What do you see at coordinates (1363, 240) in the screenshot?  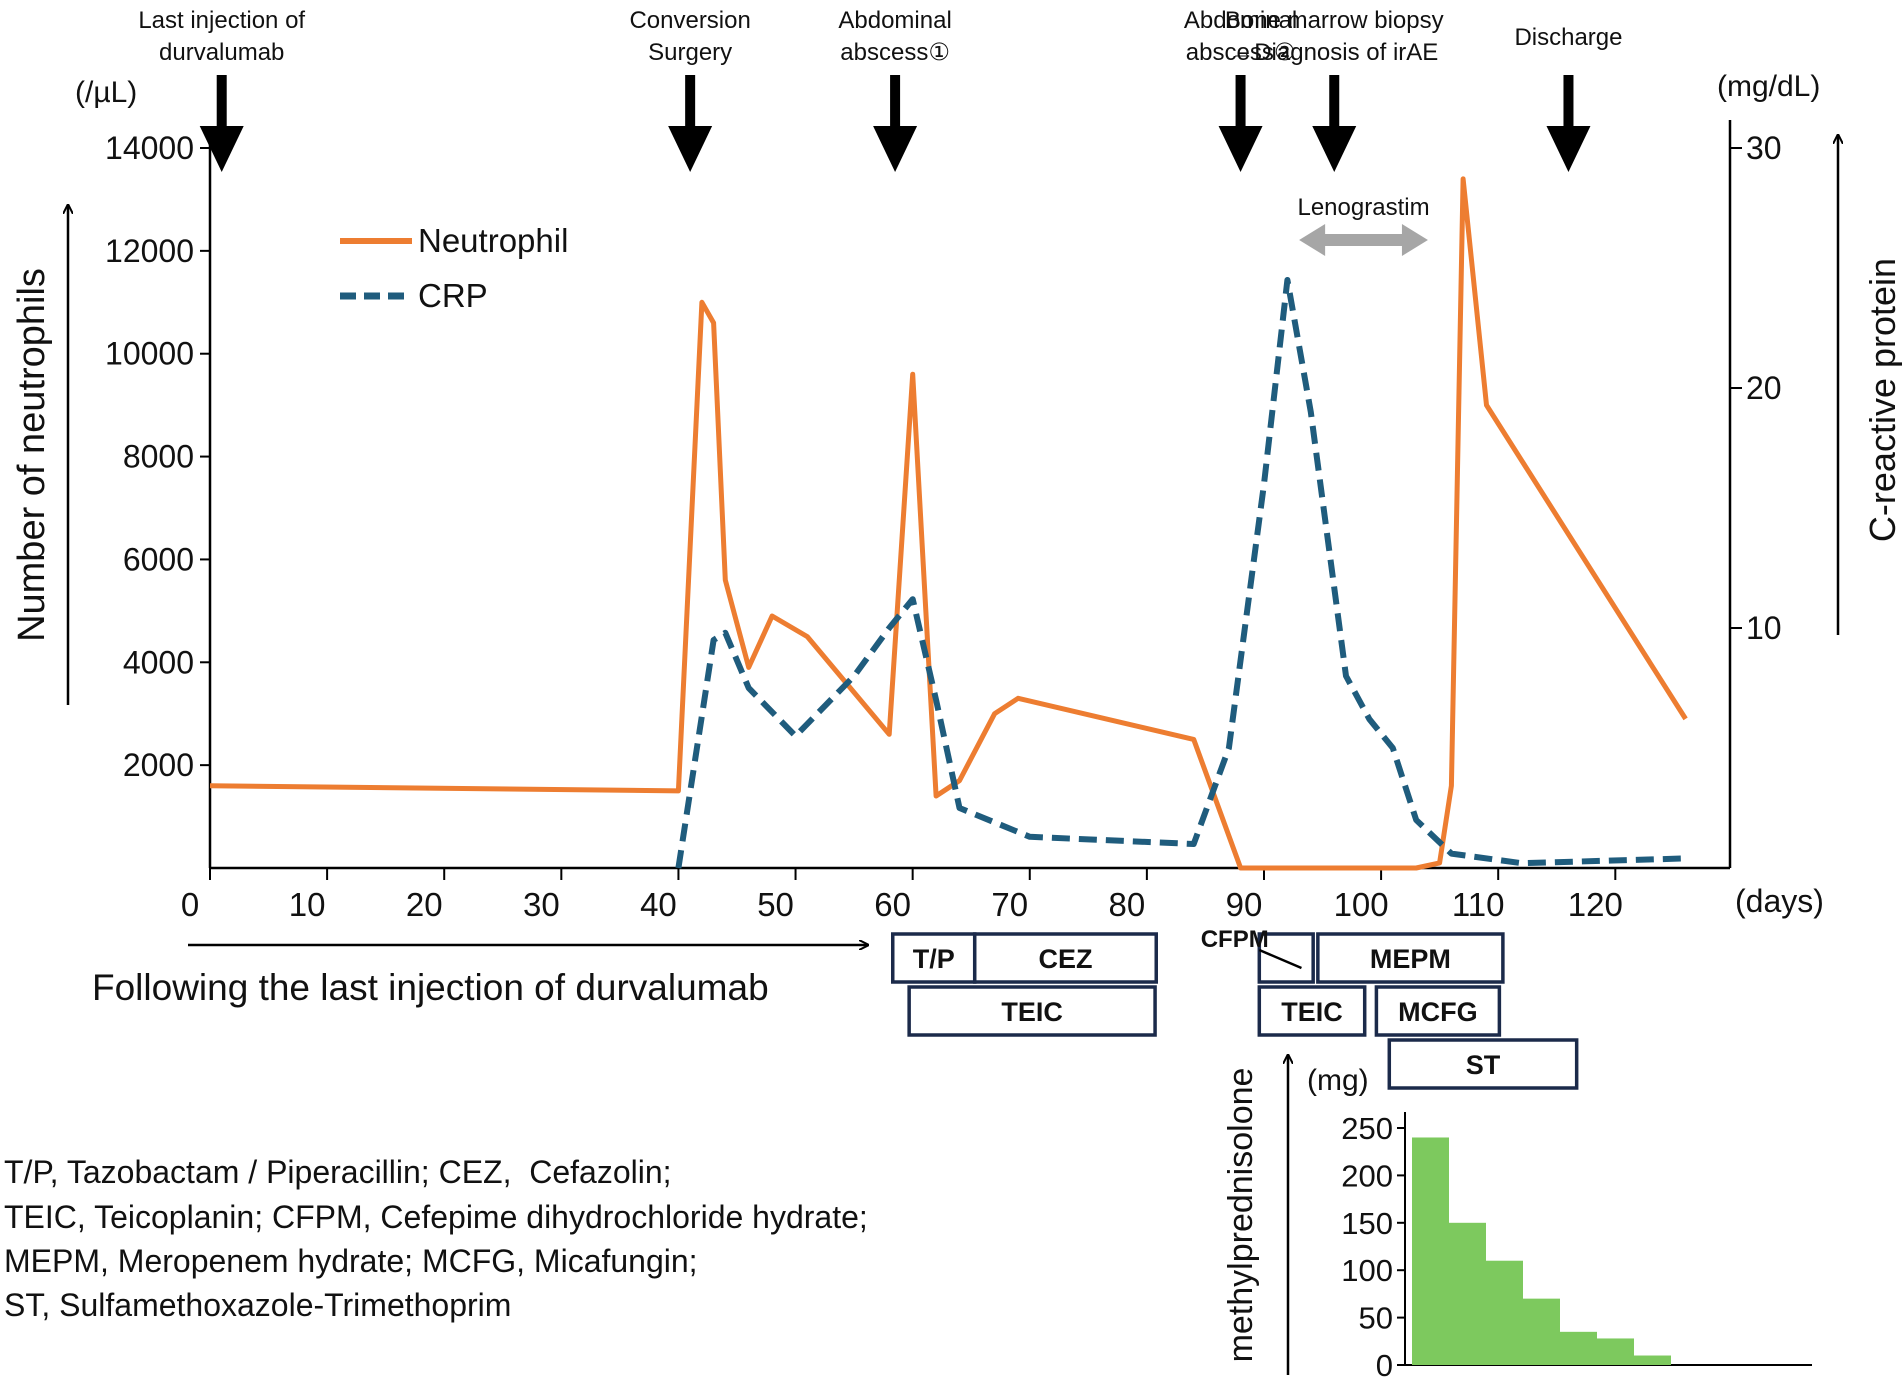 I see `lenograstim-arrow-shaft` at bounding box center [1363, 240].